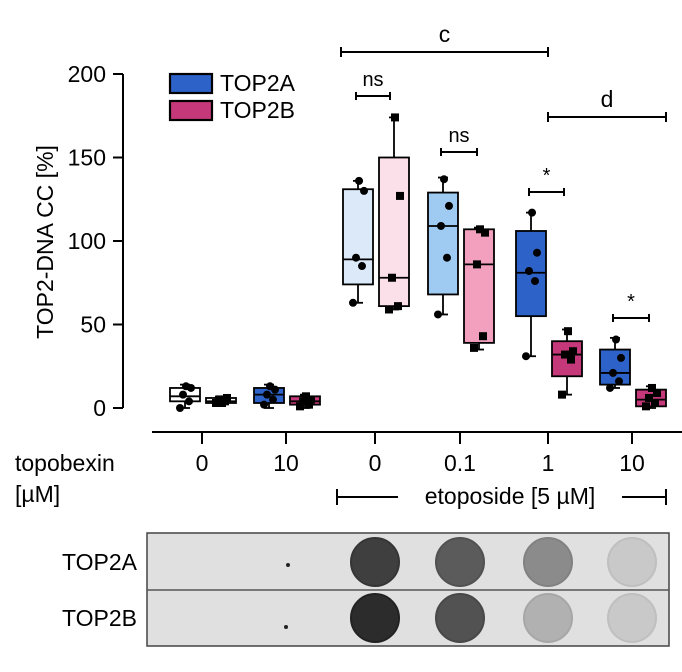 Image resolution: width=682 pixels, height=672 pixels. Describe the element at coordinates (87, 158) in the screenshot. I see `y-tick-label: 150` at that location.